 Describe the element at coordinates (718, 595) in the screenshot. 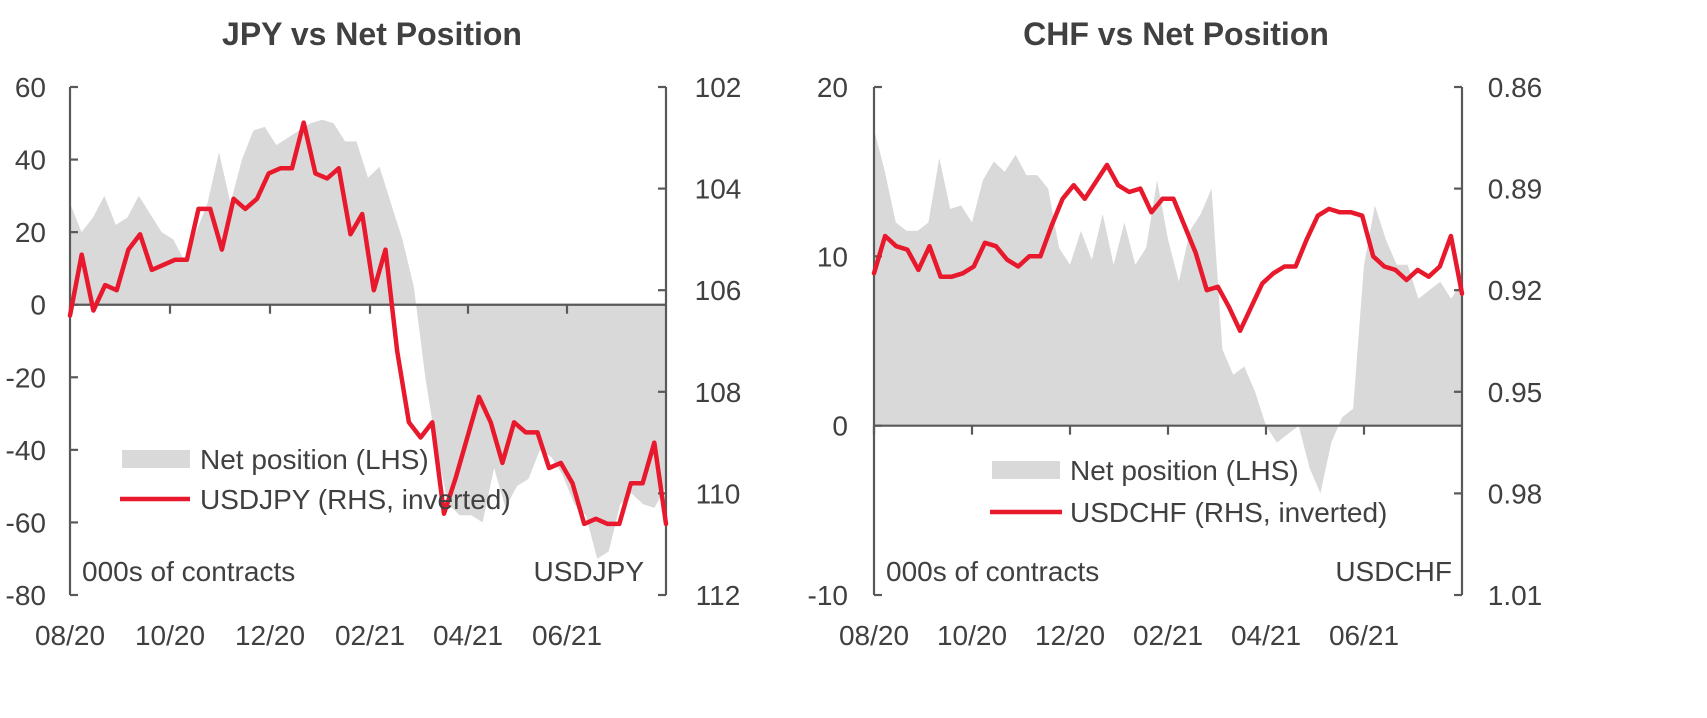

I see `right-tick-label: 112` at that location.